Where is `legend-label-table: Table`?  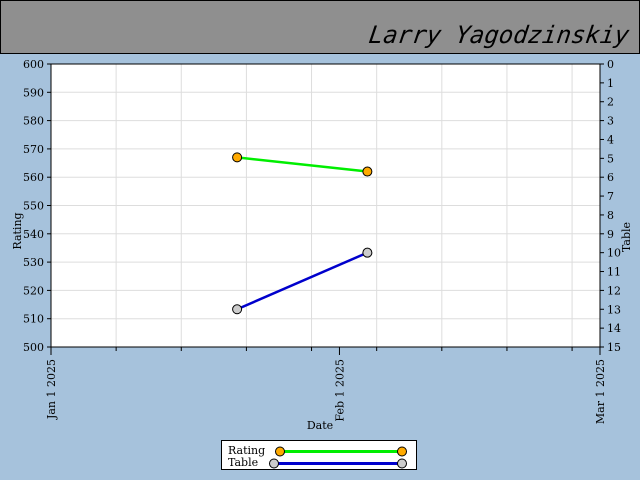 legend-label-table: Table is located at coordinates (243, 462).